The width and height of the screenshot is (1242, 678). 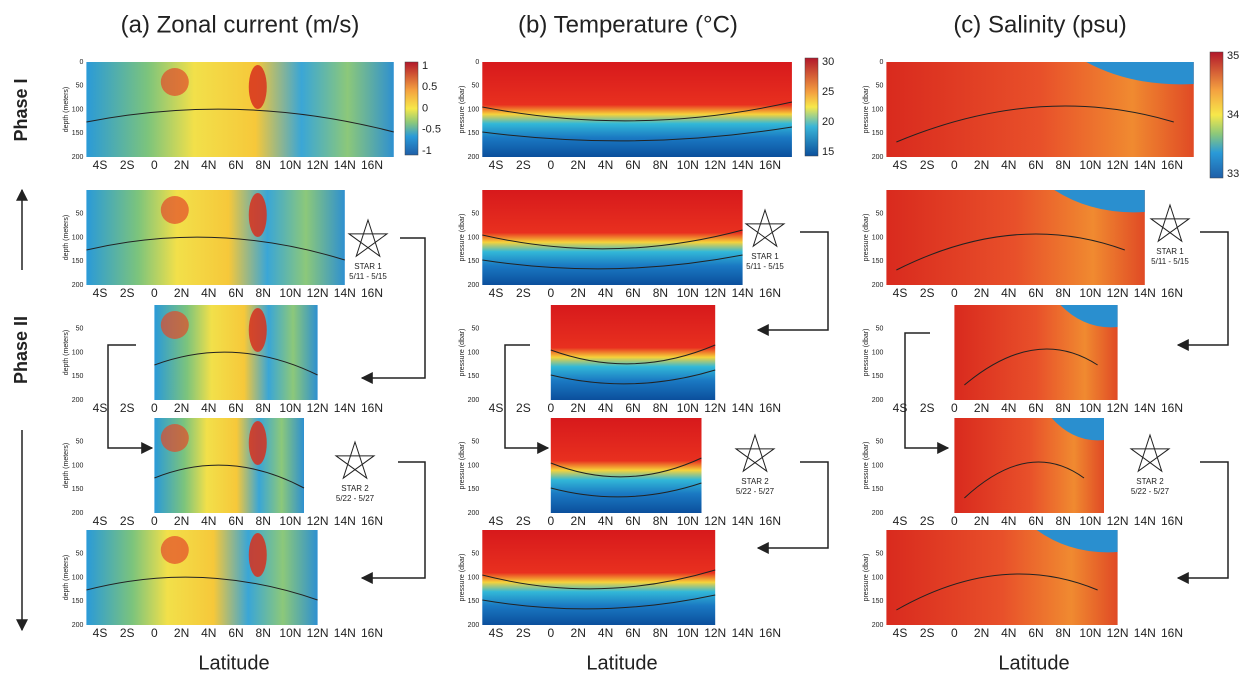 I want to click on colorbar-label: 30, so click(x=828, y=62).